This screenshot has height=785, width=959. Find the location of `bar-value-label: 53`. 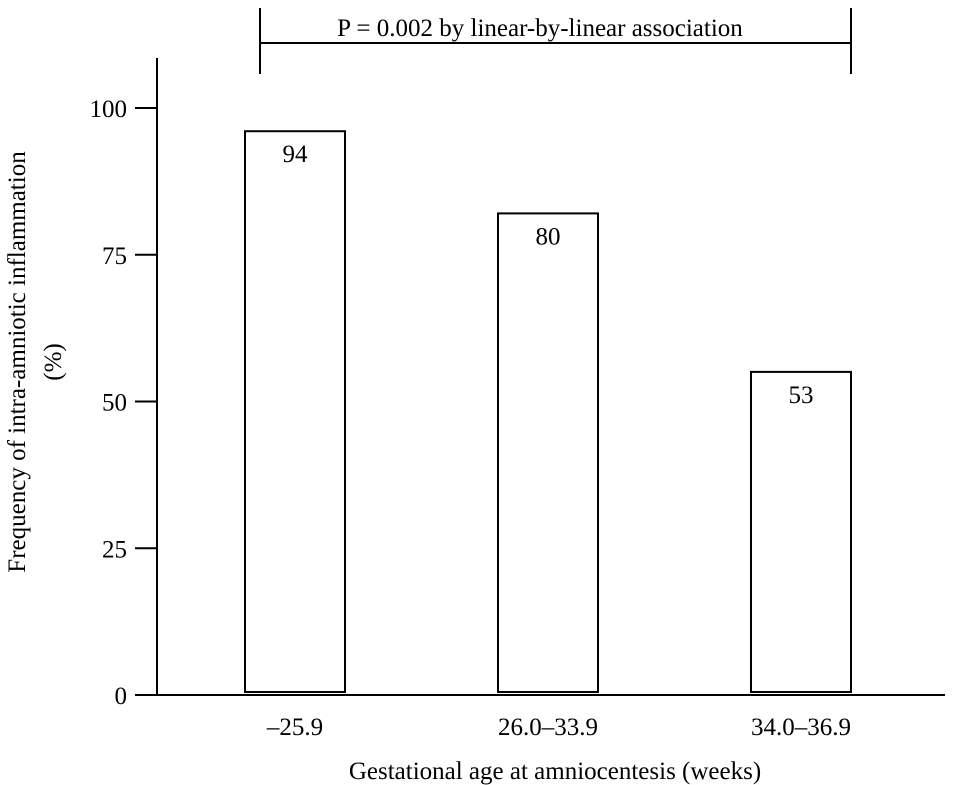

bar-value-label: 53 is located at coordinates (801, 395).